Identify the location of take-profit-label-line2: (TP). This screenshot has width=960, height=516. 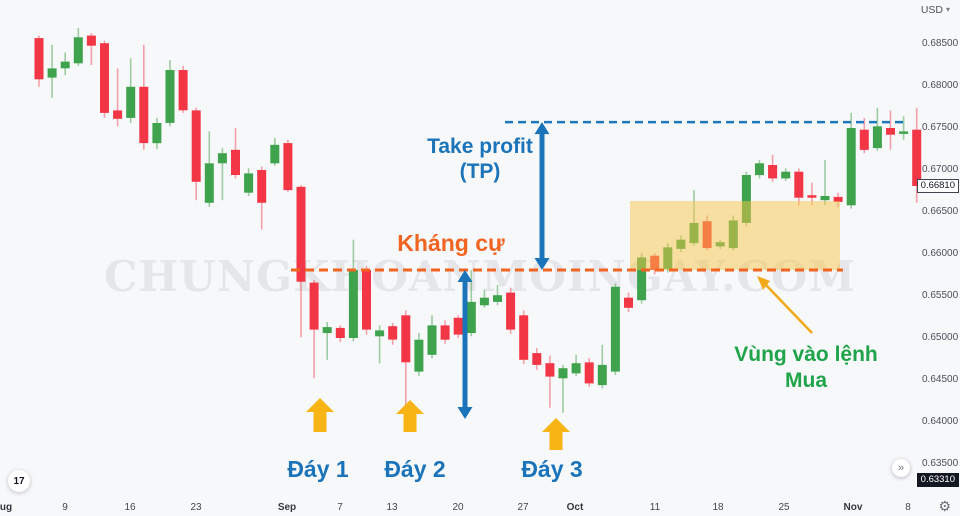
(480, 171).